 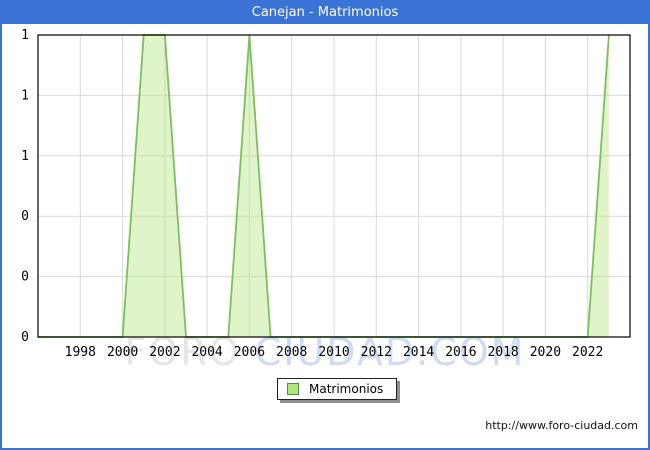 I want to click on chart-title: Canejan - Matrimonios, so click(x=325, y=12).